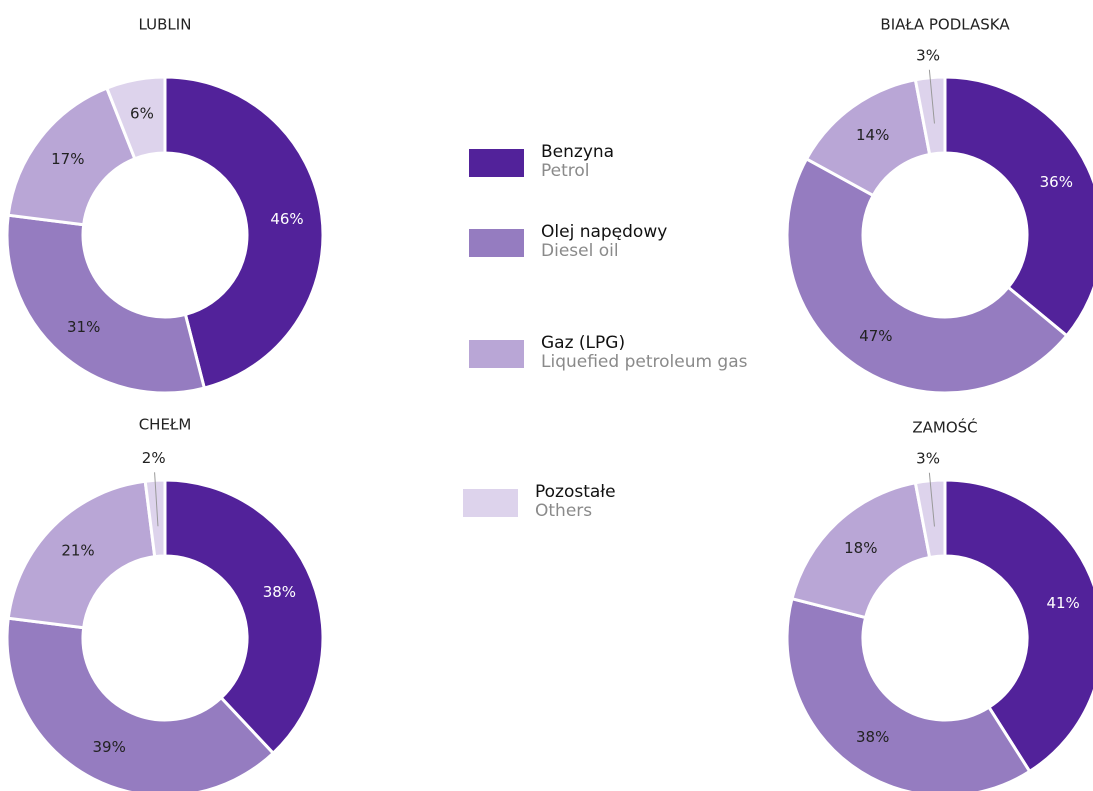  What do you see at coordinates (565, 171) in the screenshot?
I see `legend-sublabel: Petrol` at bounding box center [565, 171].